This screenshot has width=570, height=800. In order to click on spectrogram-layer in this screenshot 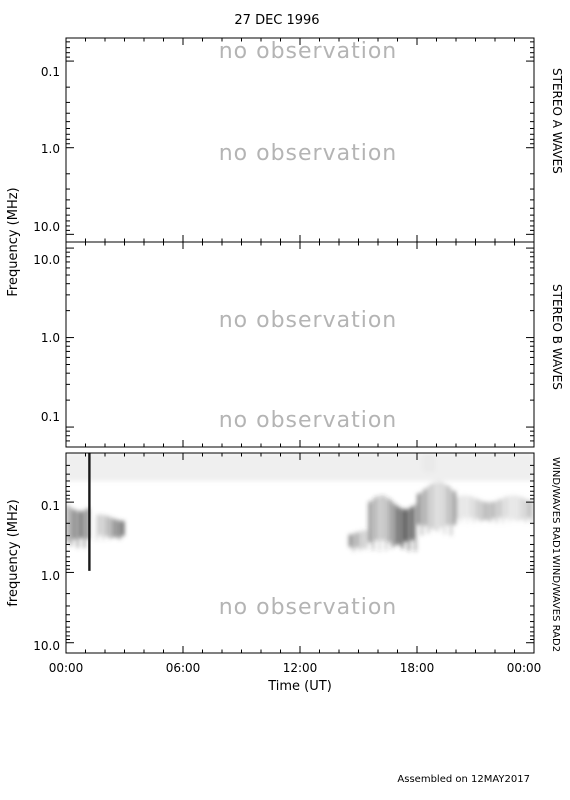, I will do `click(300, 512)`.